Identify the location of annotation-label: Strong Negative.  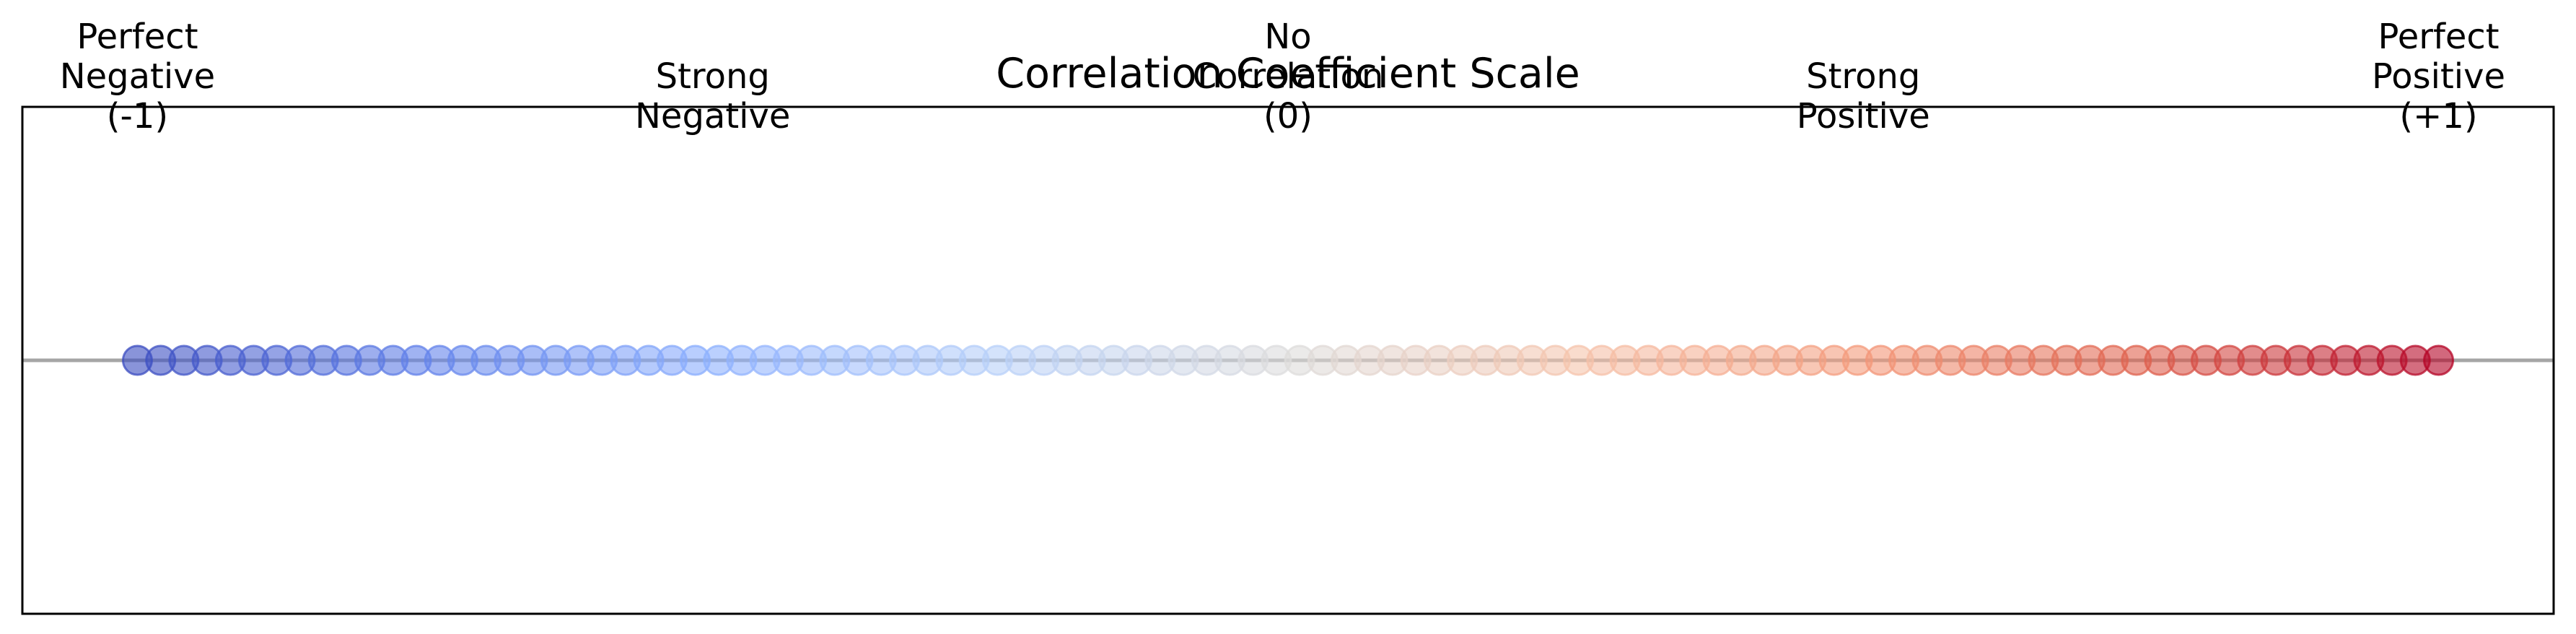
(712, 96).